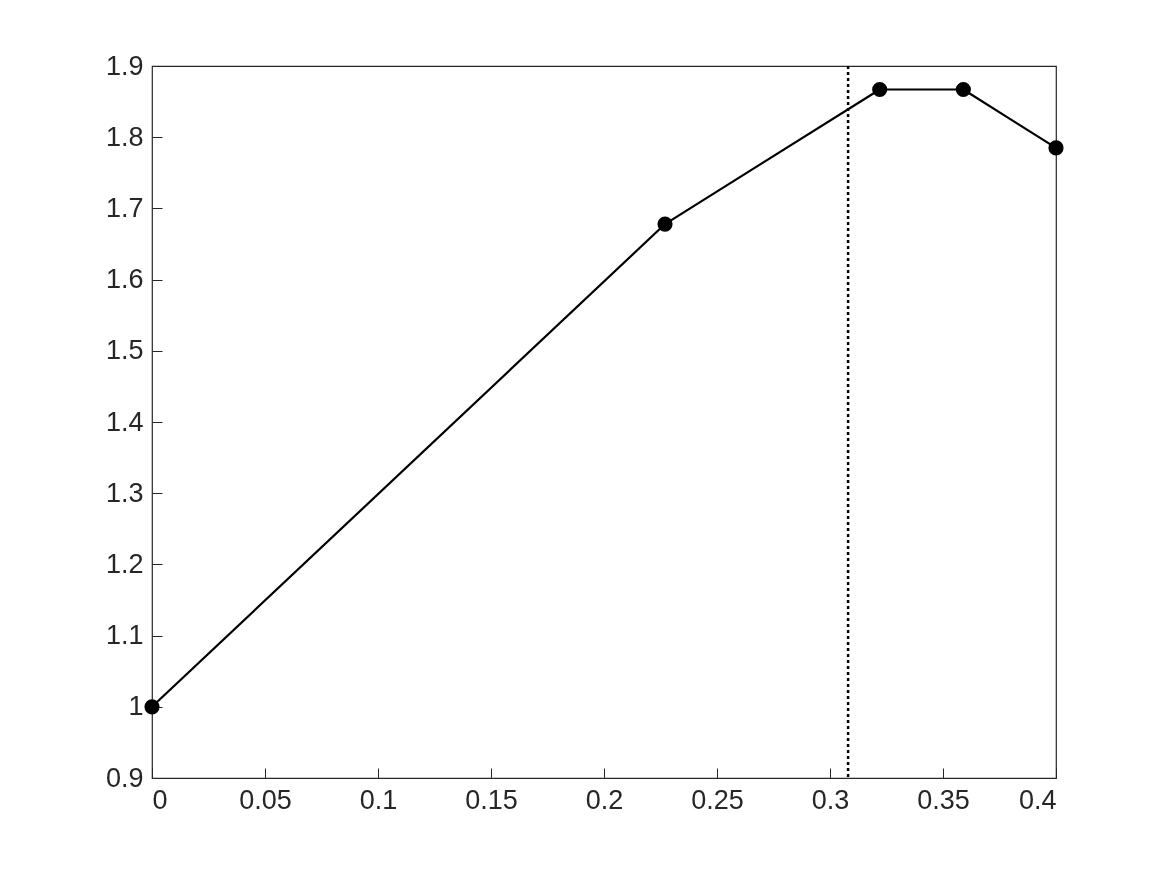 Image resolution: width=1167 pixels, height=875 pixels. I want to click on y-tick-label: 1.1, so click(124, 635).